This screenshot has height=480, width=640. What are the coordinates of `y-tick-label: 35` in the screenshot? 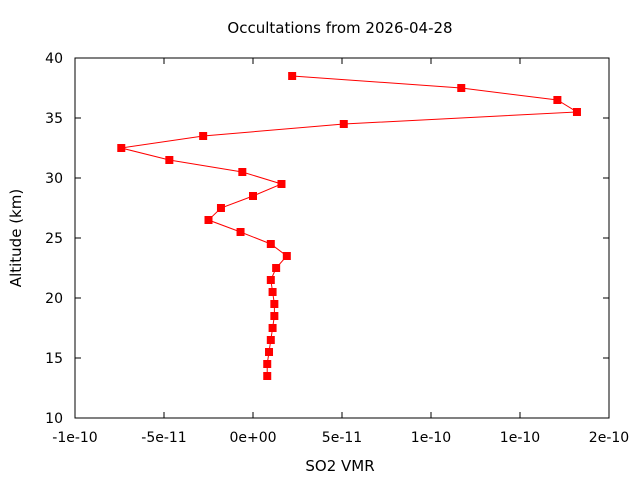 It's located at (54, 119).